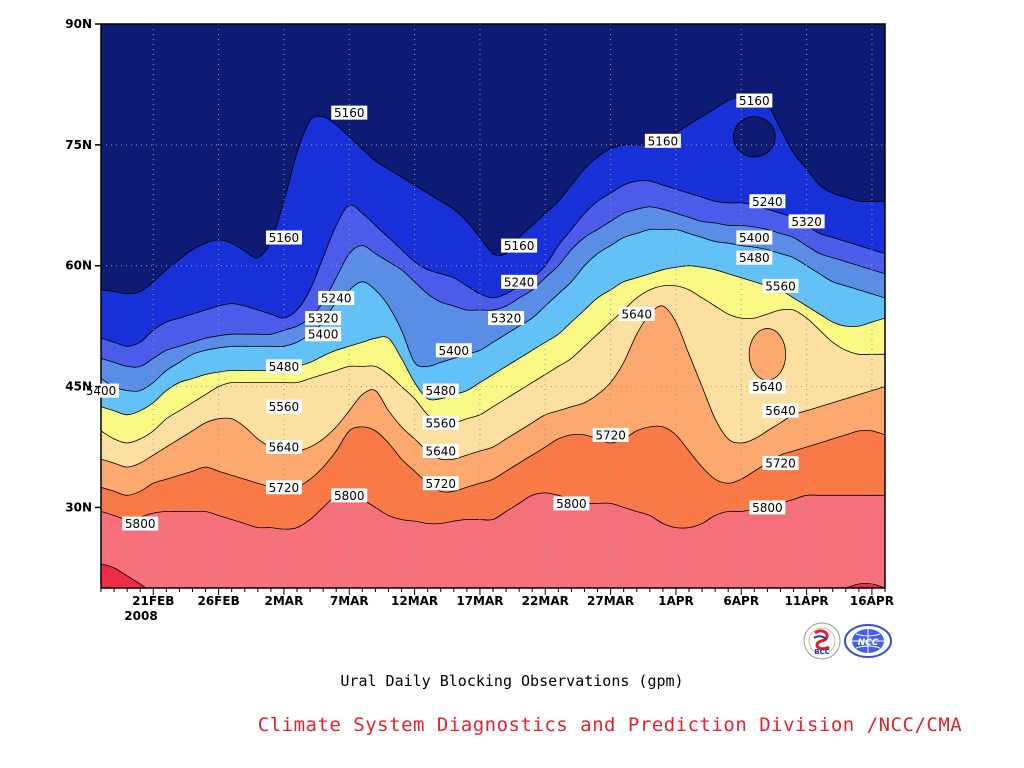 The height and width of the screenshot is (768, 1024). Describe the element at coordinates (741, 601) in the screenshot. I see `x-tick-label: 6APR` at that location.